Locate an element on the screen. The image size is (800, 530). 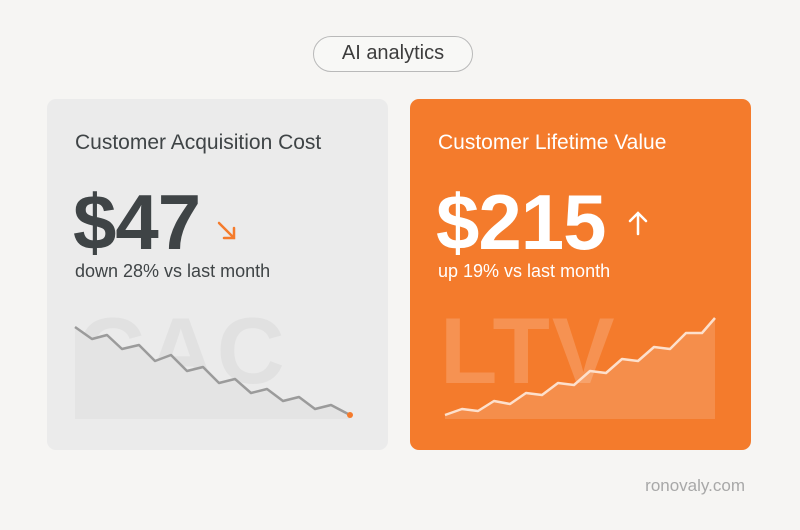
down-arrow-icon is located at coordinates (226, 230).